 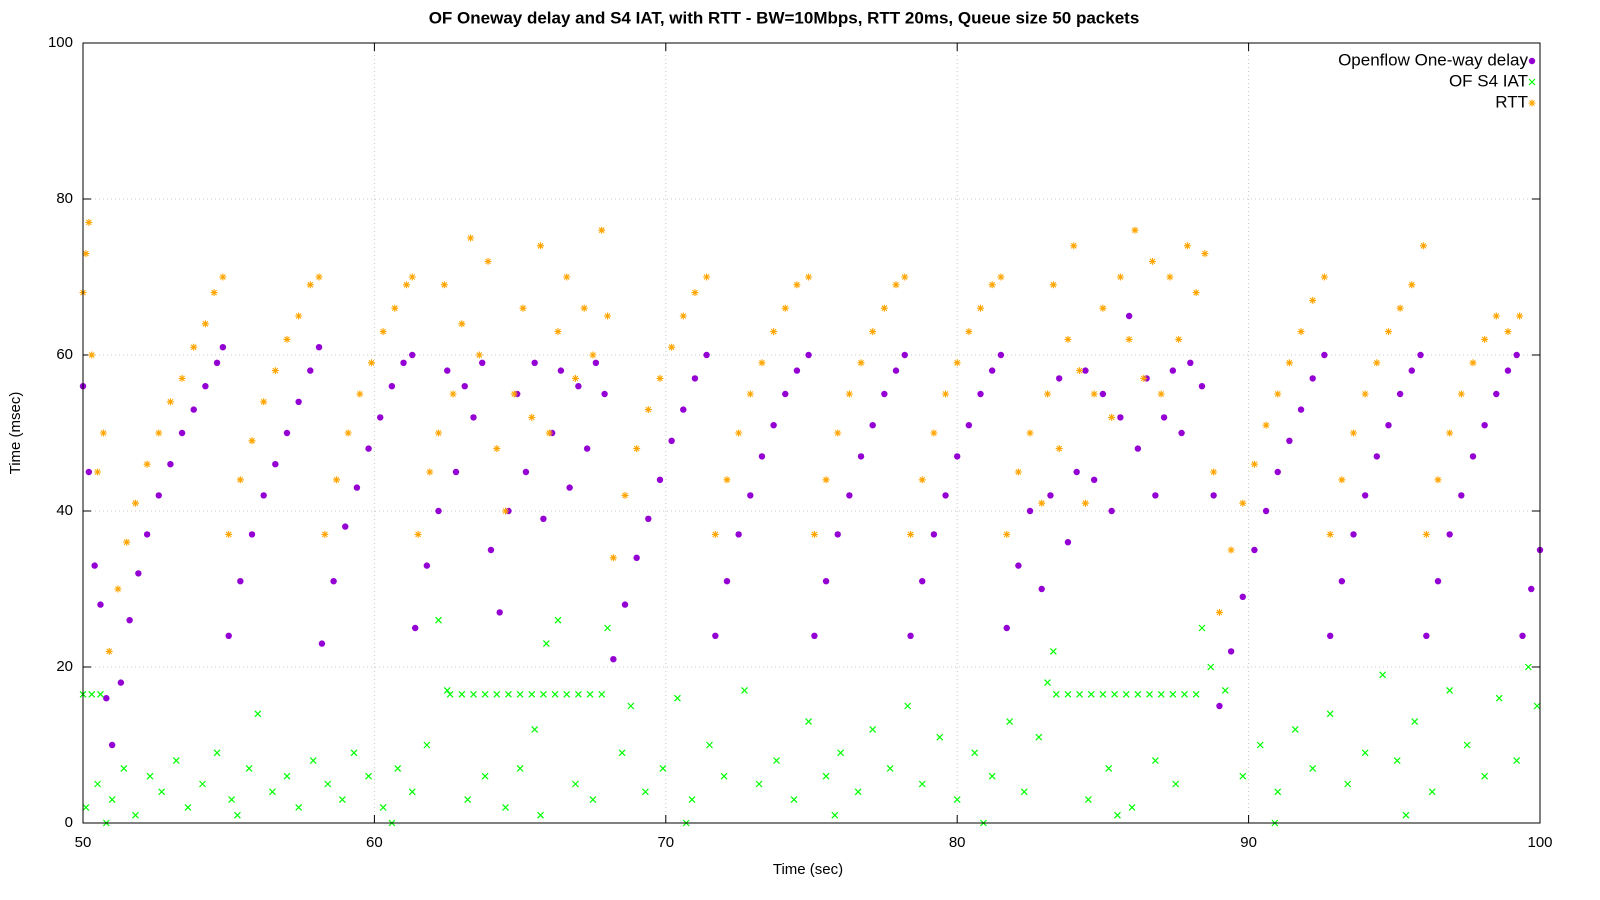 I want to click on y-tick-label: 0, so click(x=69, y=822).